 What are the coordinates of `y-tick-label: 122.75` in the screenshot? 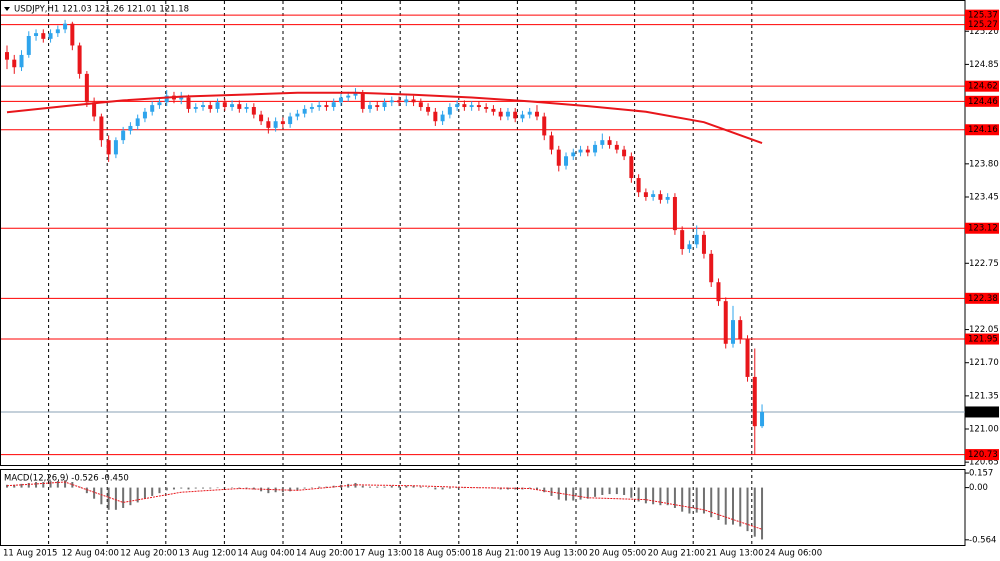 It's located at (984, 264).